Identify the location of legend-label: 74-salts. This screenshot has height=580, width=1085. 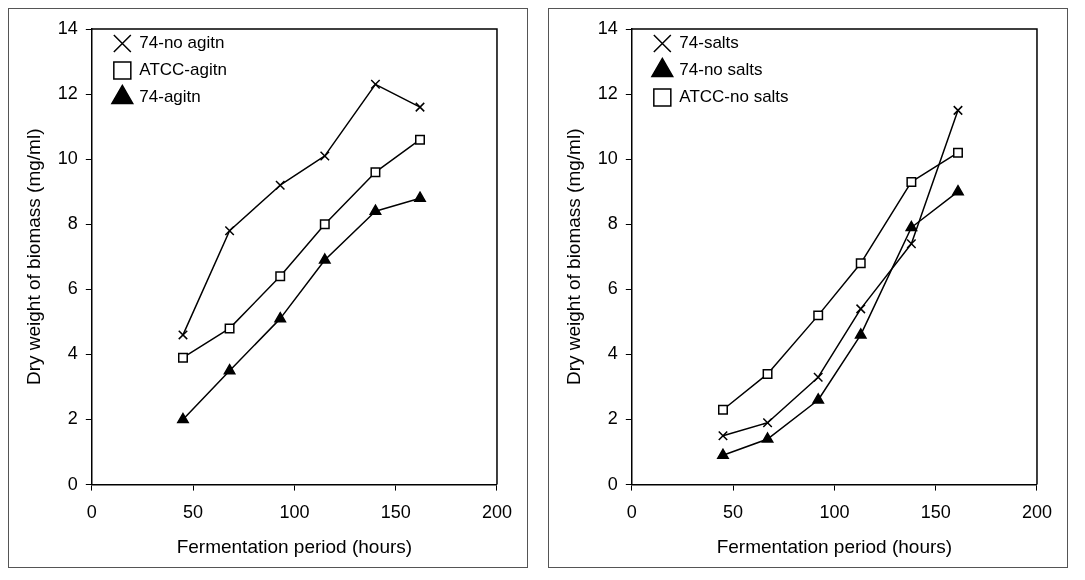
(709, 43).